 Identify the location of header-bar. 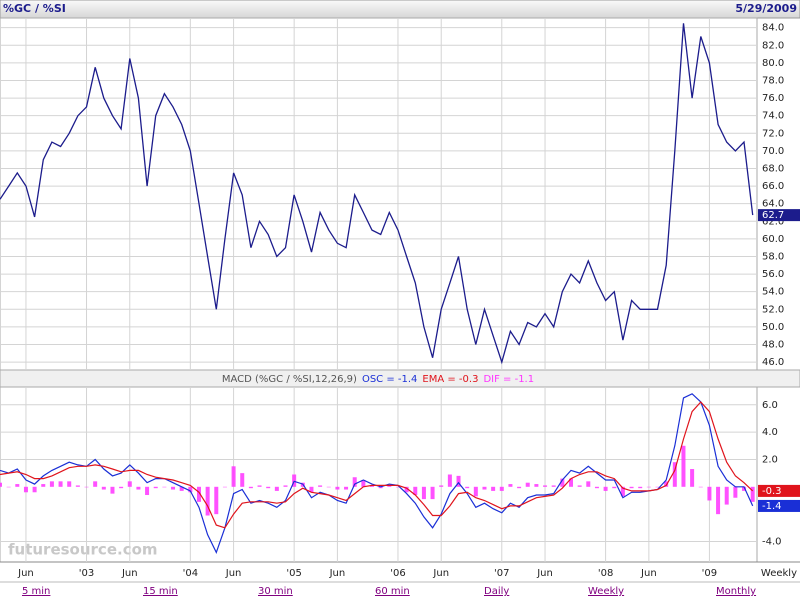
(400, 9).